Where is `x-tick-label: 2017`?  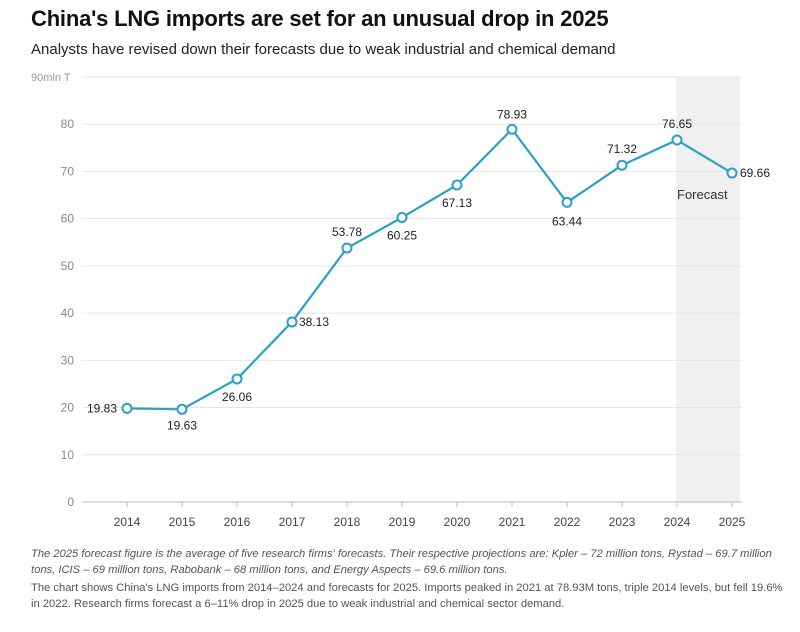
x-tick-label: 2017 is located at coordinates (292, 522).